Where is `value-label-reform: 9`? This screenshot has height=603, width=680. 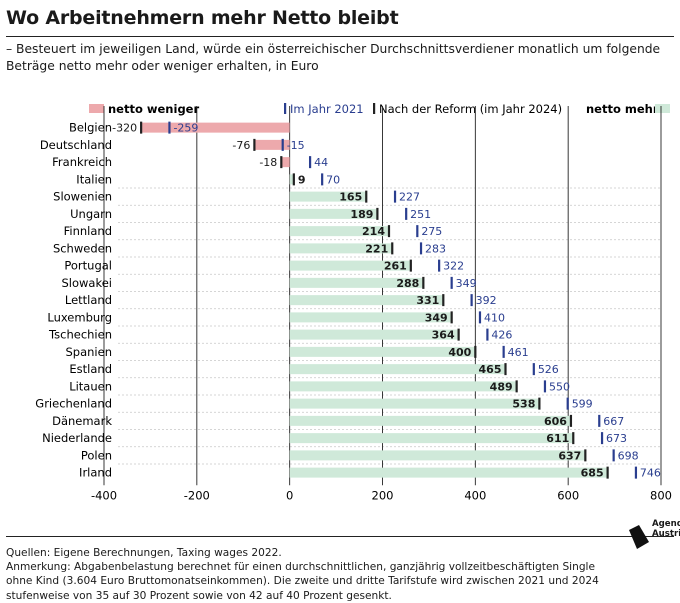
value-label-reform: 9 is located at coordinates (302, 179).